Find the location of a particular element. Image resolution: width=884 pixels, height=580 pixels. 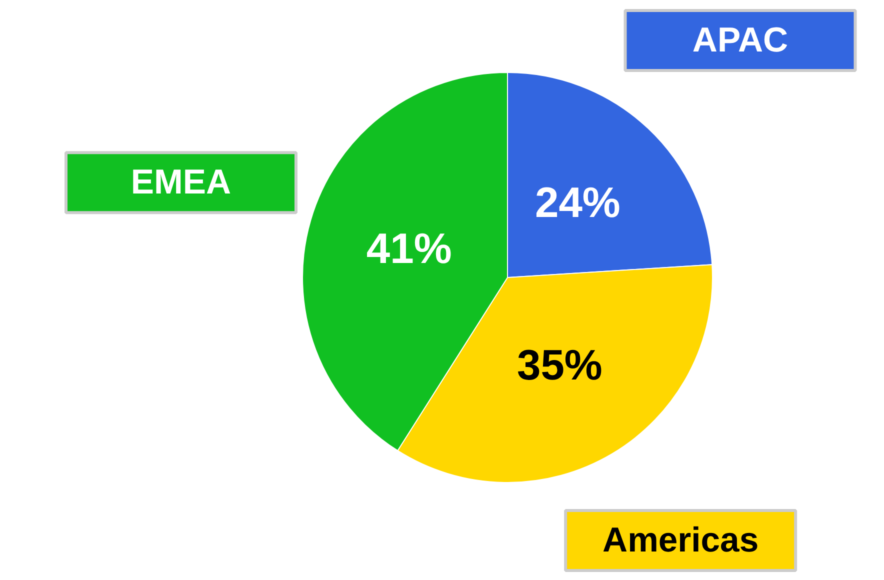

data-label: 35% is located at coordinates (559, 366).